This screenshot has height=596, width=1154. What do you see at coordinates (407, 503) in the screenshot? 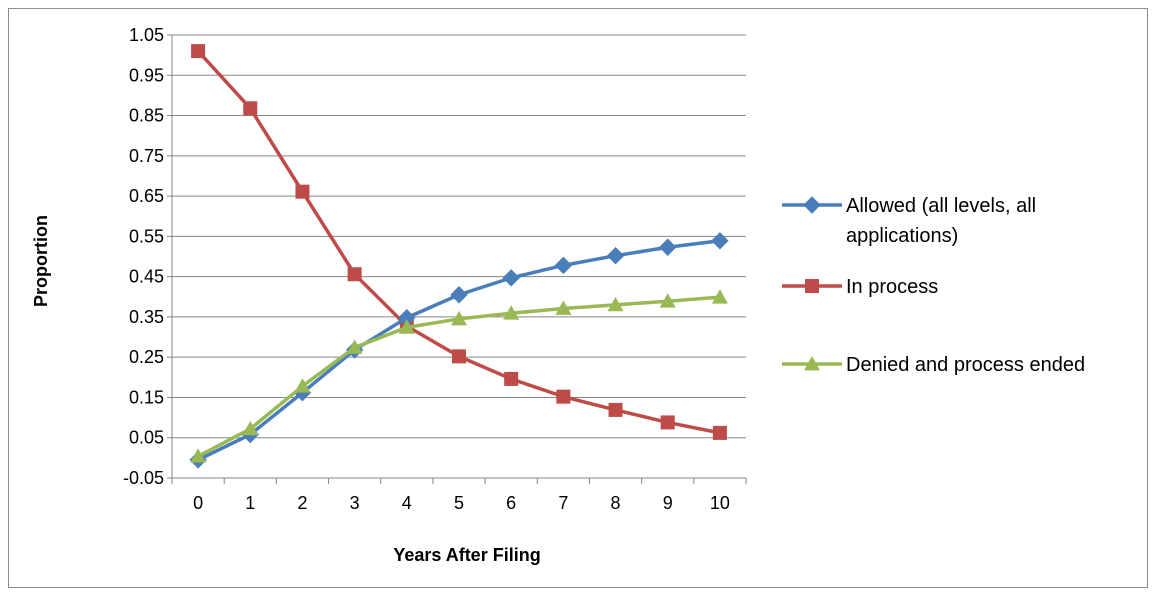
I see `x-tick-label: 4` at bounding box center [407, 503].